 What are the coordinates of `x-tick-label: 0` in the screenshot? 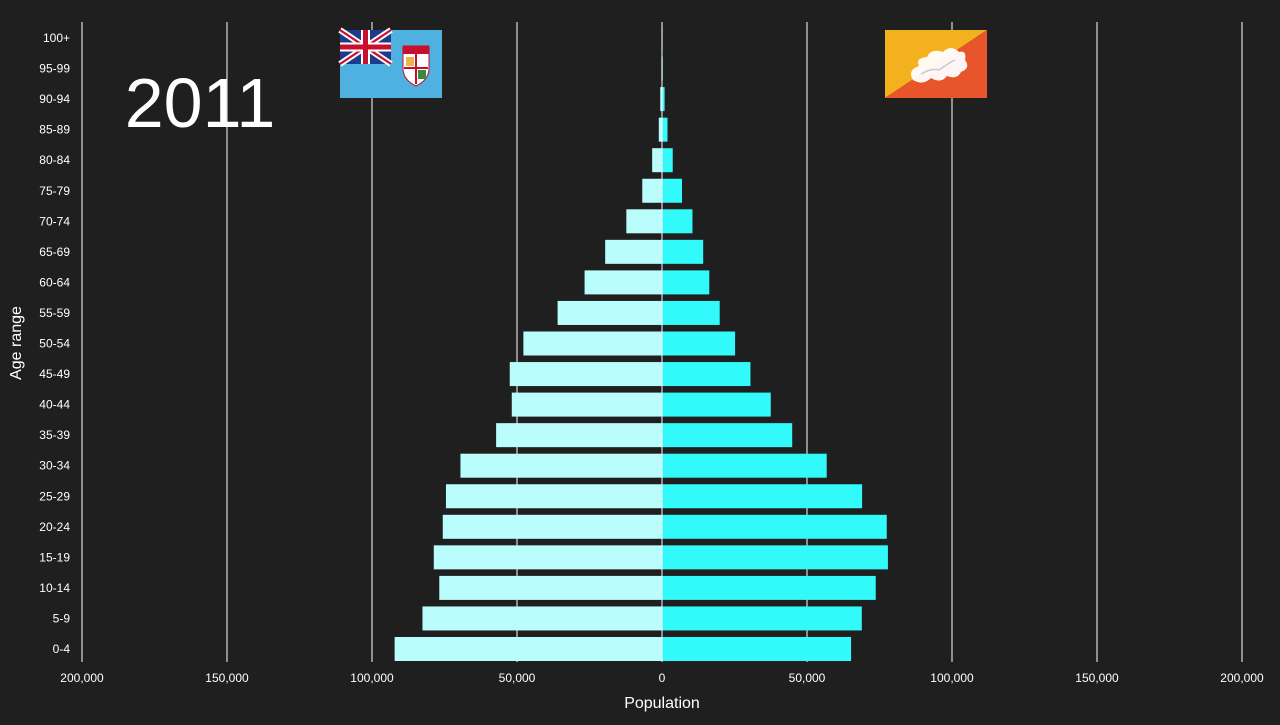 It's located at (662, 678).